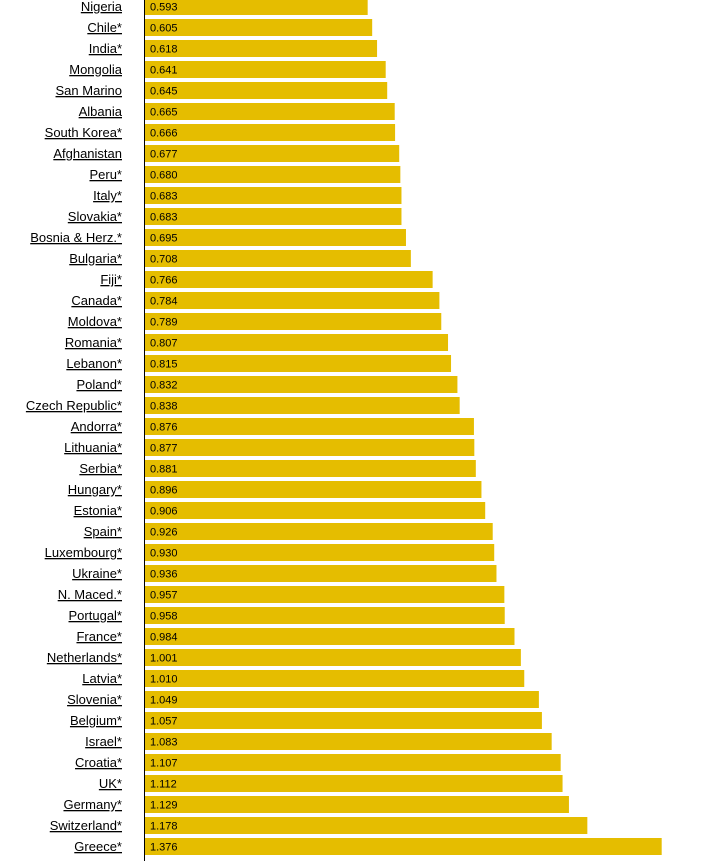 This screenshot has height=861, width=701. I want to click on country-label: Luxembourg*, so click(83, 552).